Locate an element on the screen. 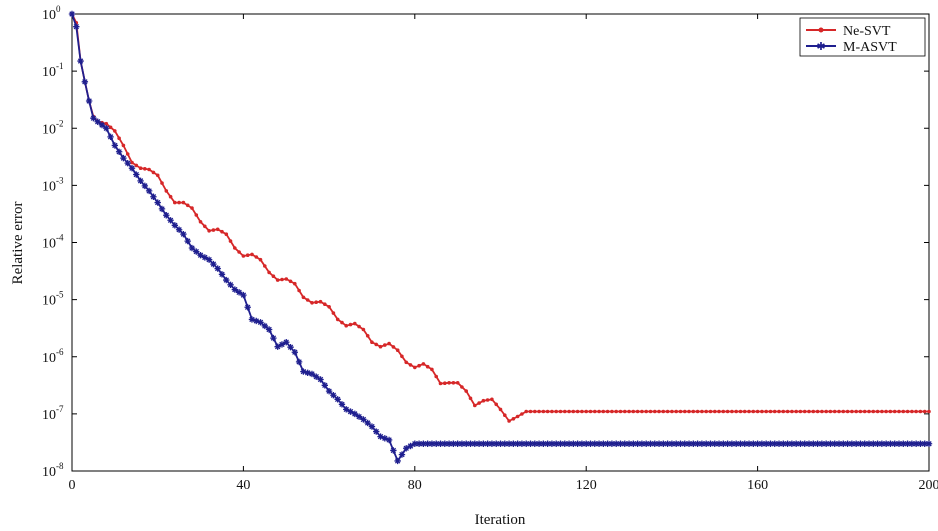 The image size is (938, 531). y-tick-label: 10-5 is located at coordinates (53, 299).